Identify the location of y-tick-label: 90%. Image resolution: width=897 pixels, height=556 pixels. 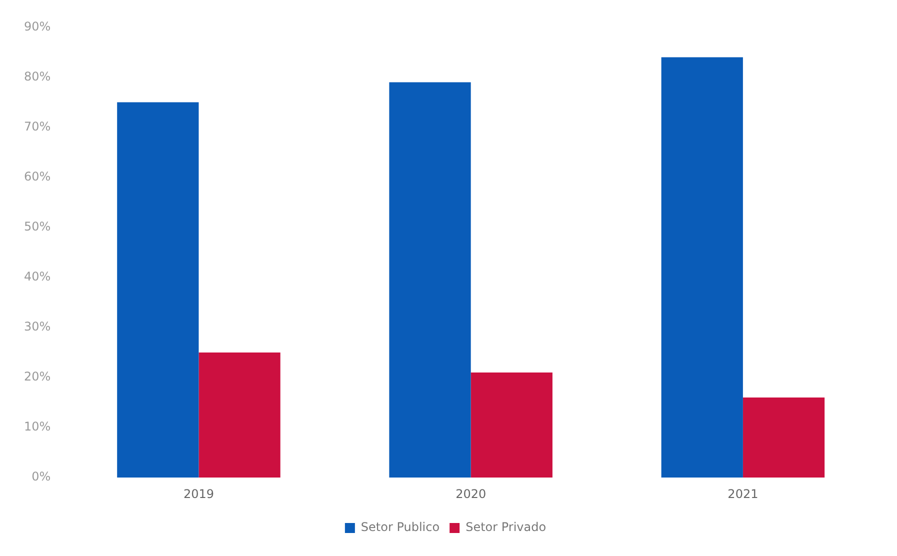
(37, 26).